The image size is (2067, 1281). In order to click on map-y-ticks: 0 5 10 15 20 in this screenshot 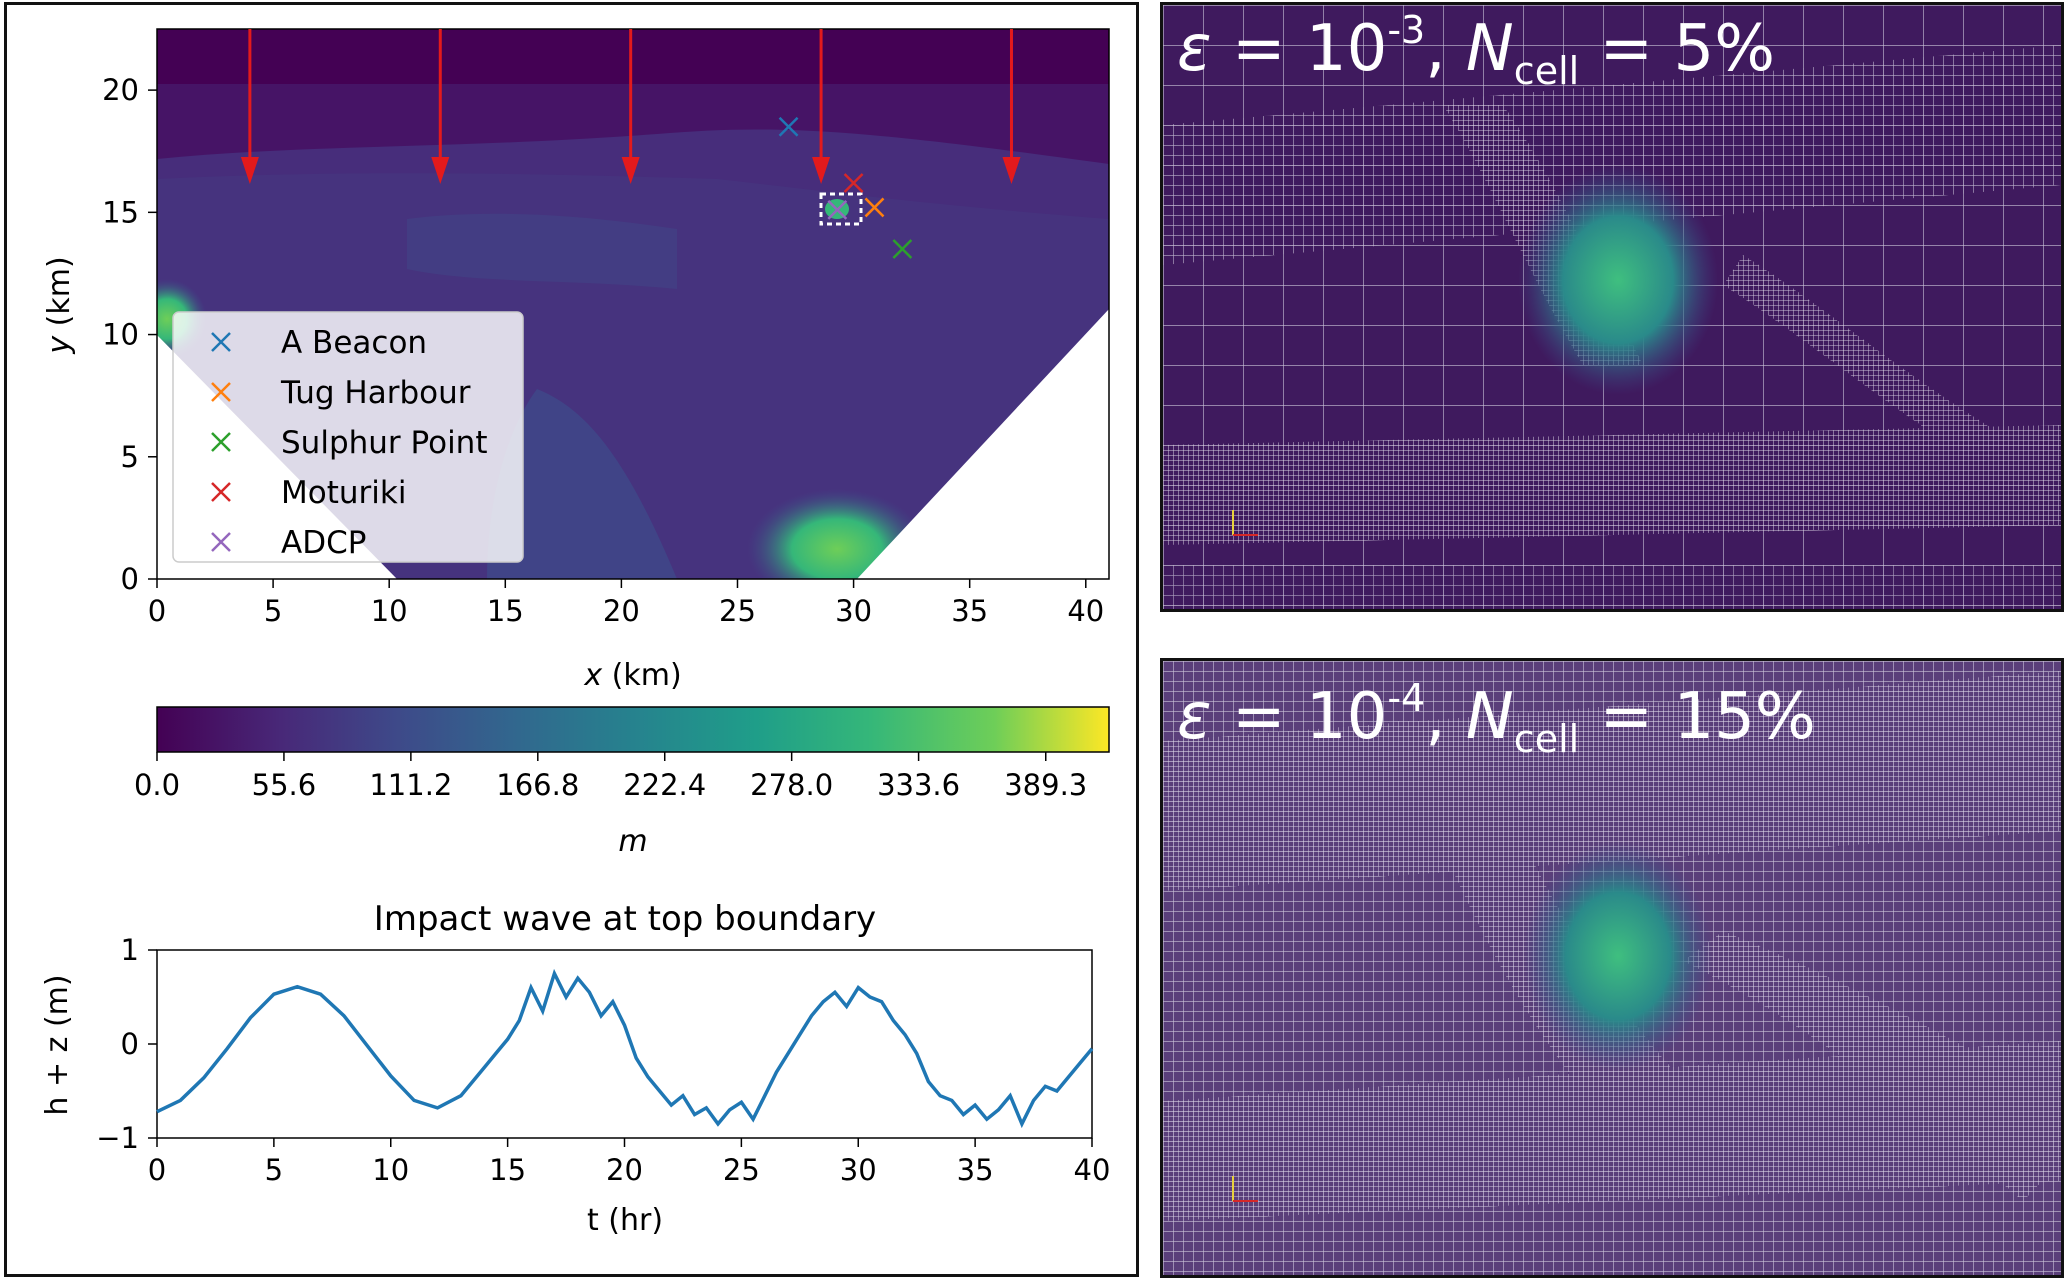, I will do `click(129, 334)`.